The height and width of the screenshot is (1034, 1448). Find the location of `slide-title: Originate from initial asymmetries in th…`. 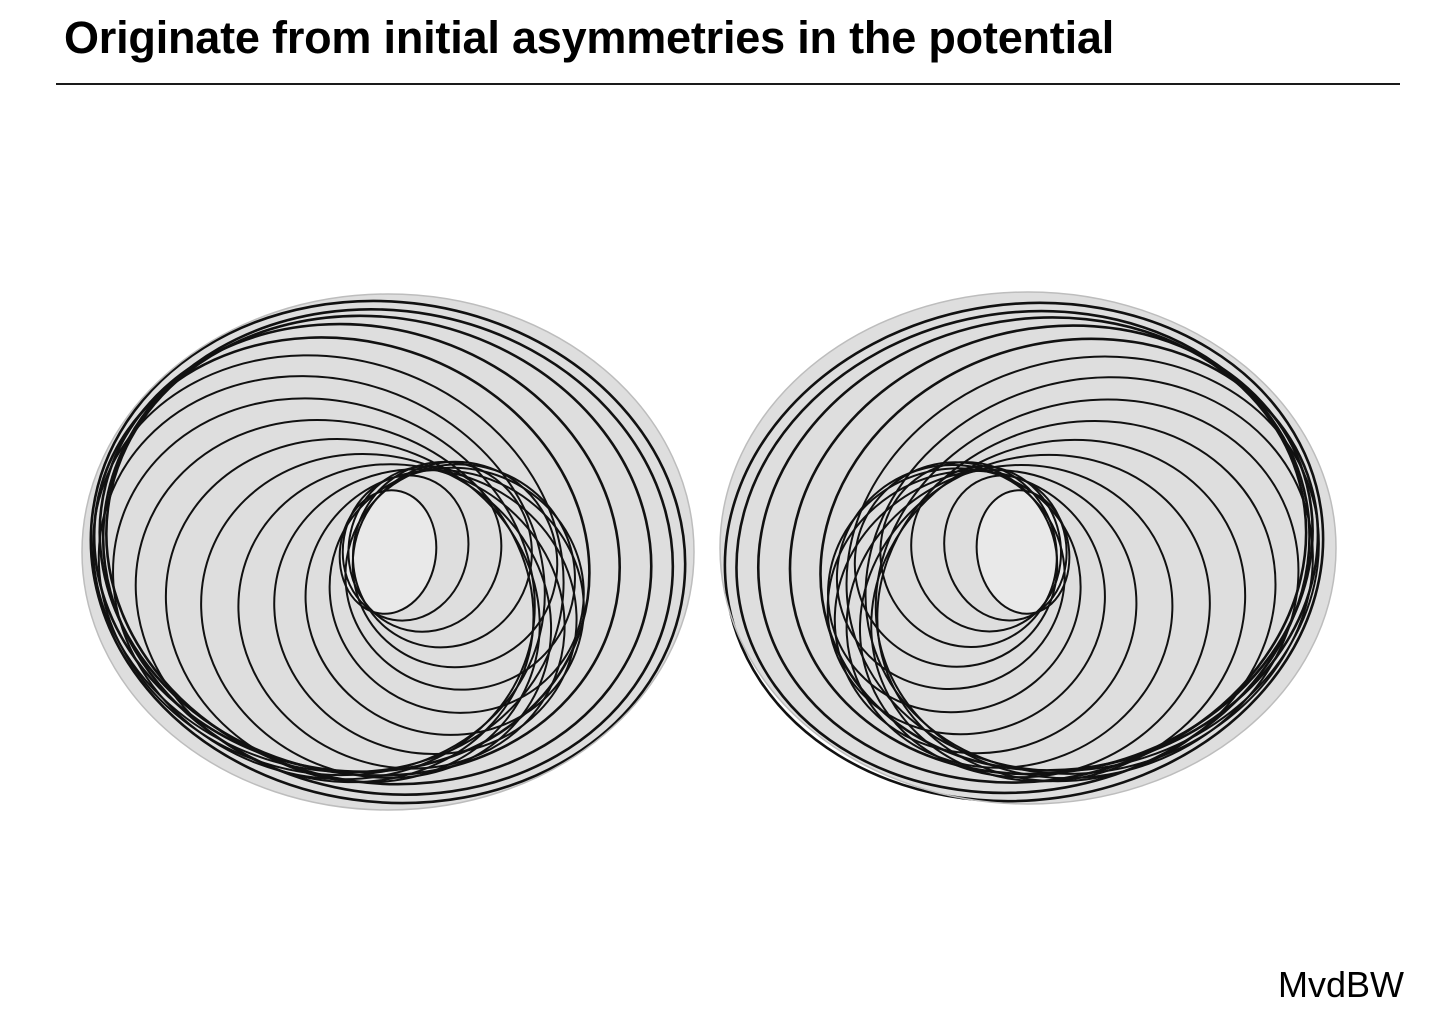

slide-title: Originate from initial asymmetries in th… is located at coordinates (589, 37).